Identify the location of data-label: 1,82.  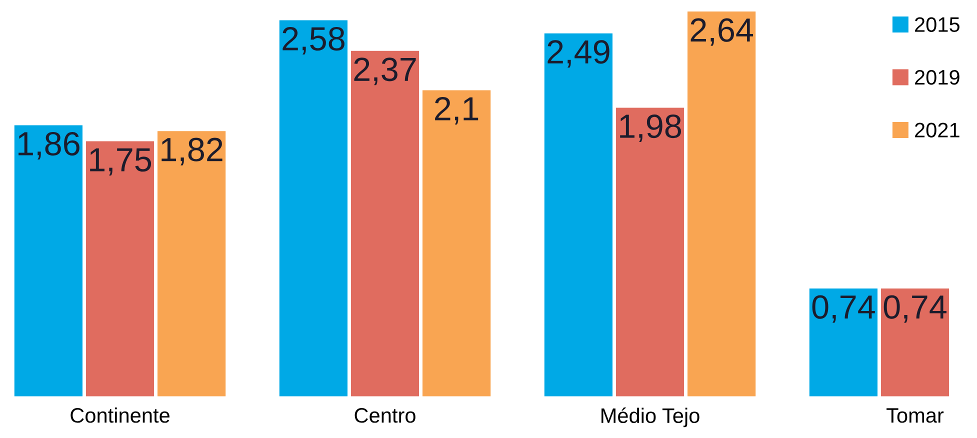
(192, 152).